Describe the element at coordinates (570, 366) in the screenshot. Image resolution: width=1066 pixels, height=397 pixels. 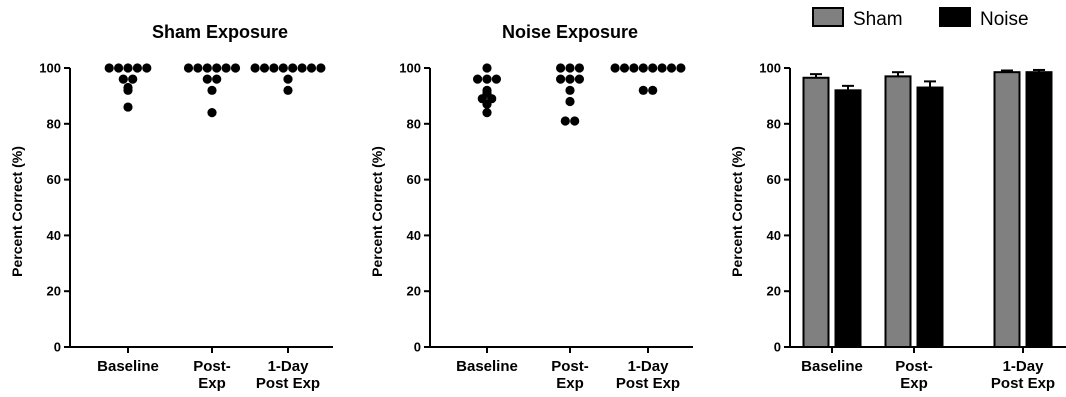
I see `x-tick-label-line: Post-` at that location.